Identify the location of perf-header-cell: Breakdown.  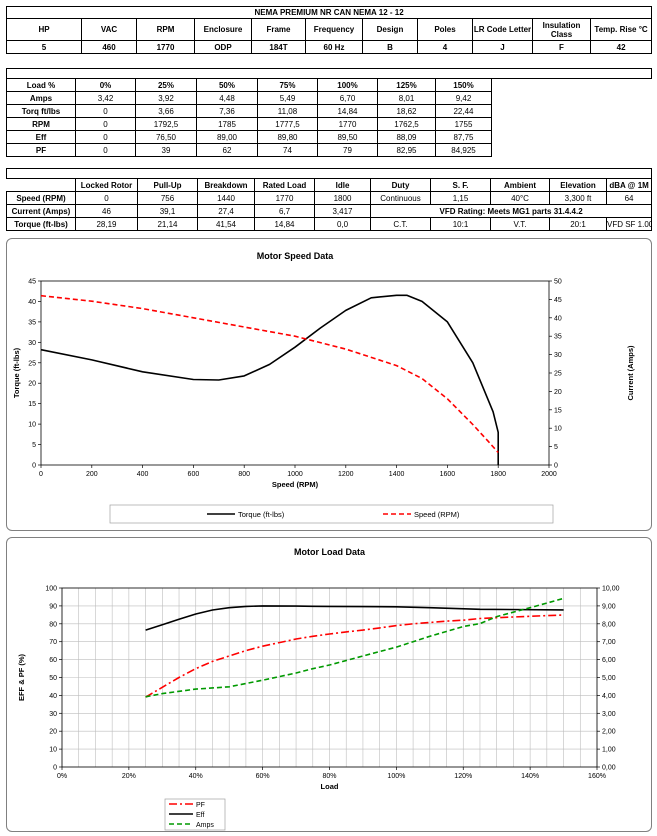
(226, 185).